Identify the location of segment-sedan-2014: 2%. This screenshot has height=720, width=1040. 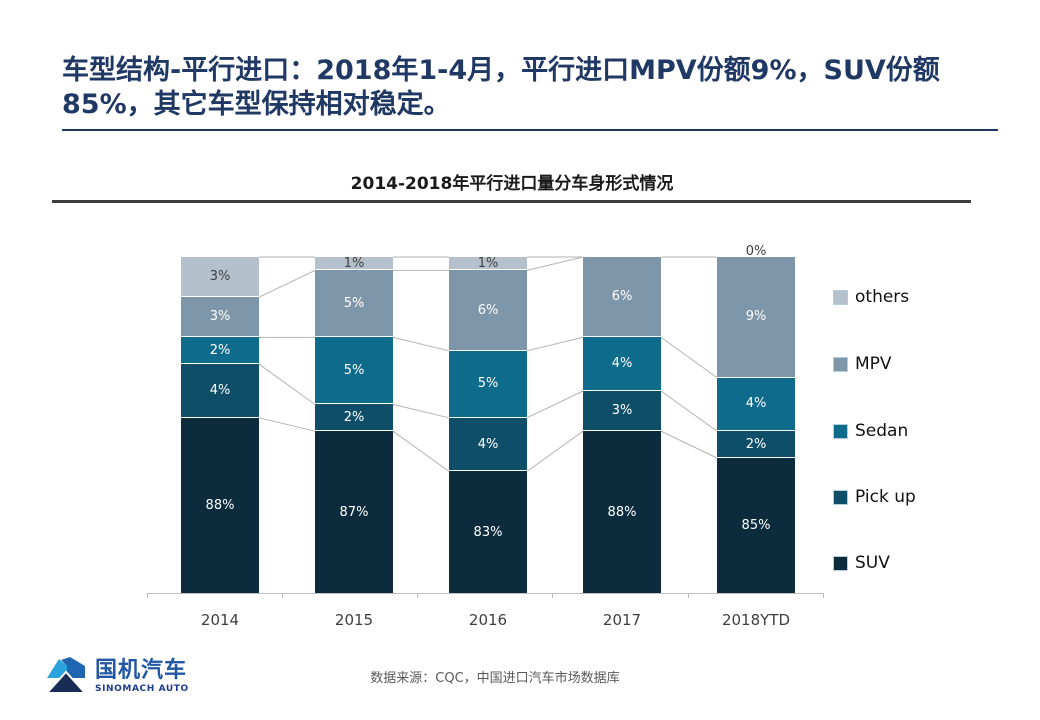
(220, 351).